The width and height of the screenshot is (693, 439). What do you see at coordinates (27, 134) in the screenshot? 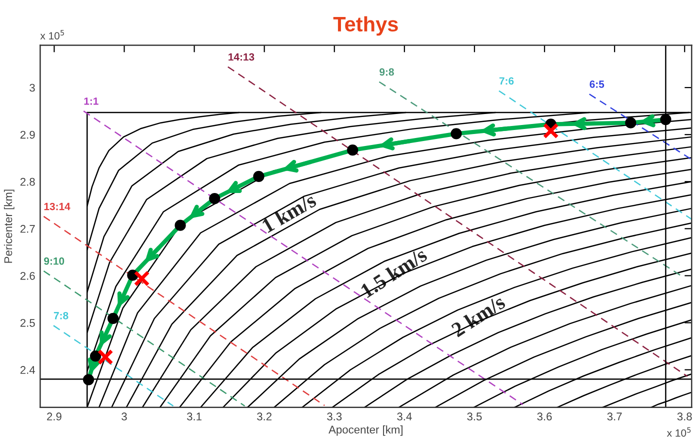
I see `y-tick-label: 2.9` at bounding box center [27, 134].